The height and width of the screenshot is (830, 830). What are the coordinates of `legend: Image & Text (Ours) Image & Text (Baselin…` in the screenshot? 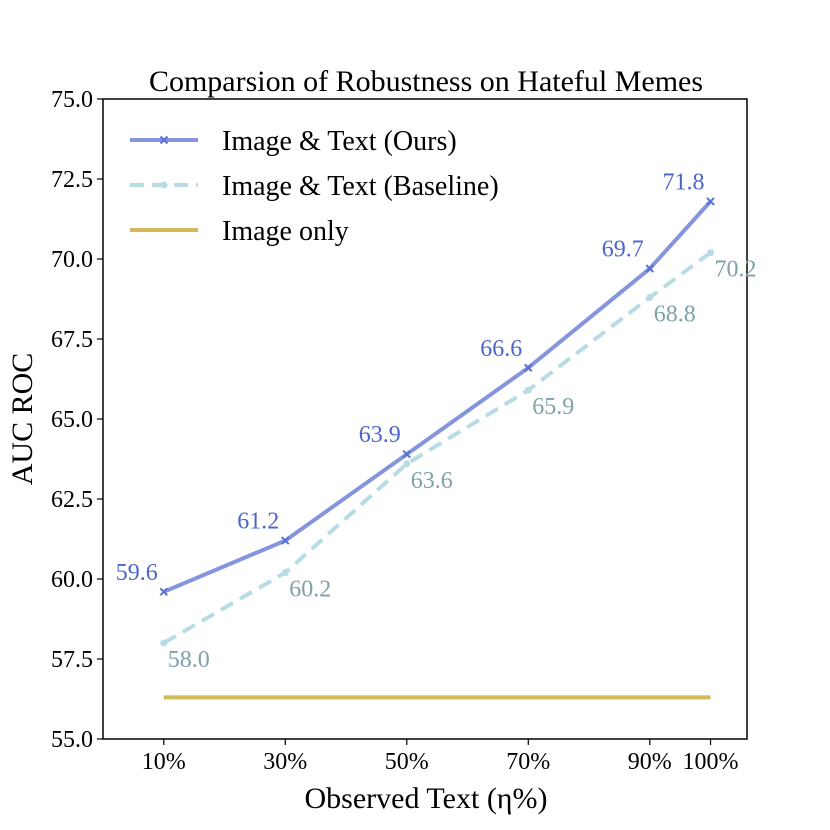 It's located at (314, 186).